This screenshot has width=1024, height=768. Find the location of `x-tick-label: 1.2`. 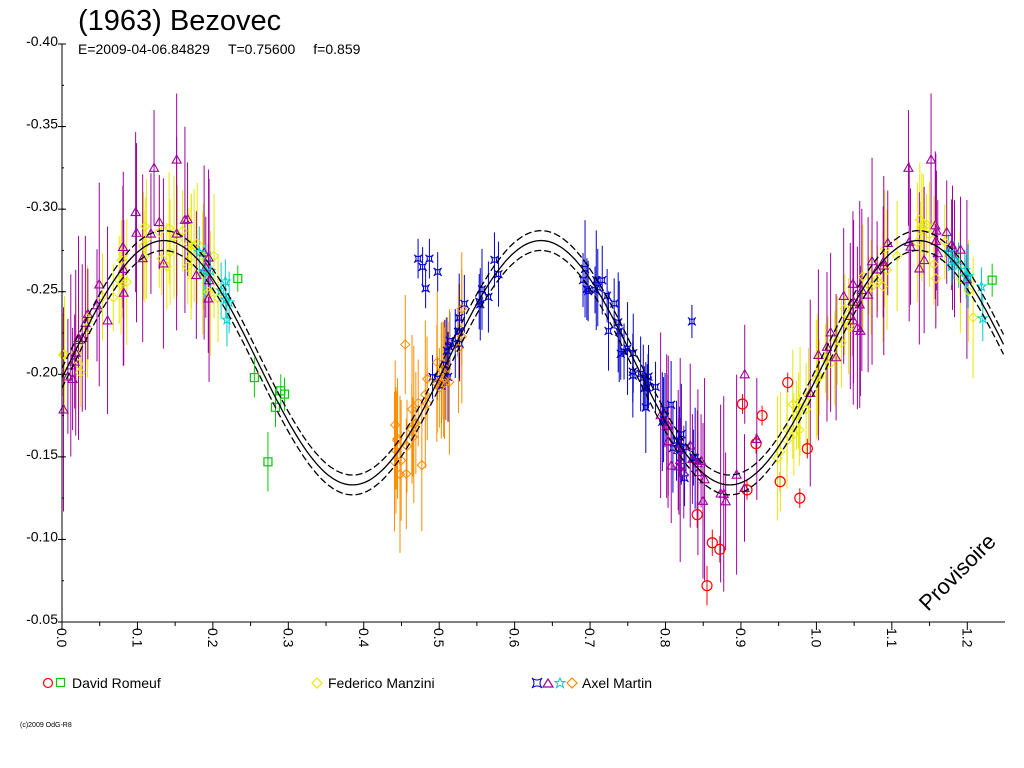

x-tick-label: 1.2 is located at coordinates (967, 638).